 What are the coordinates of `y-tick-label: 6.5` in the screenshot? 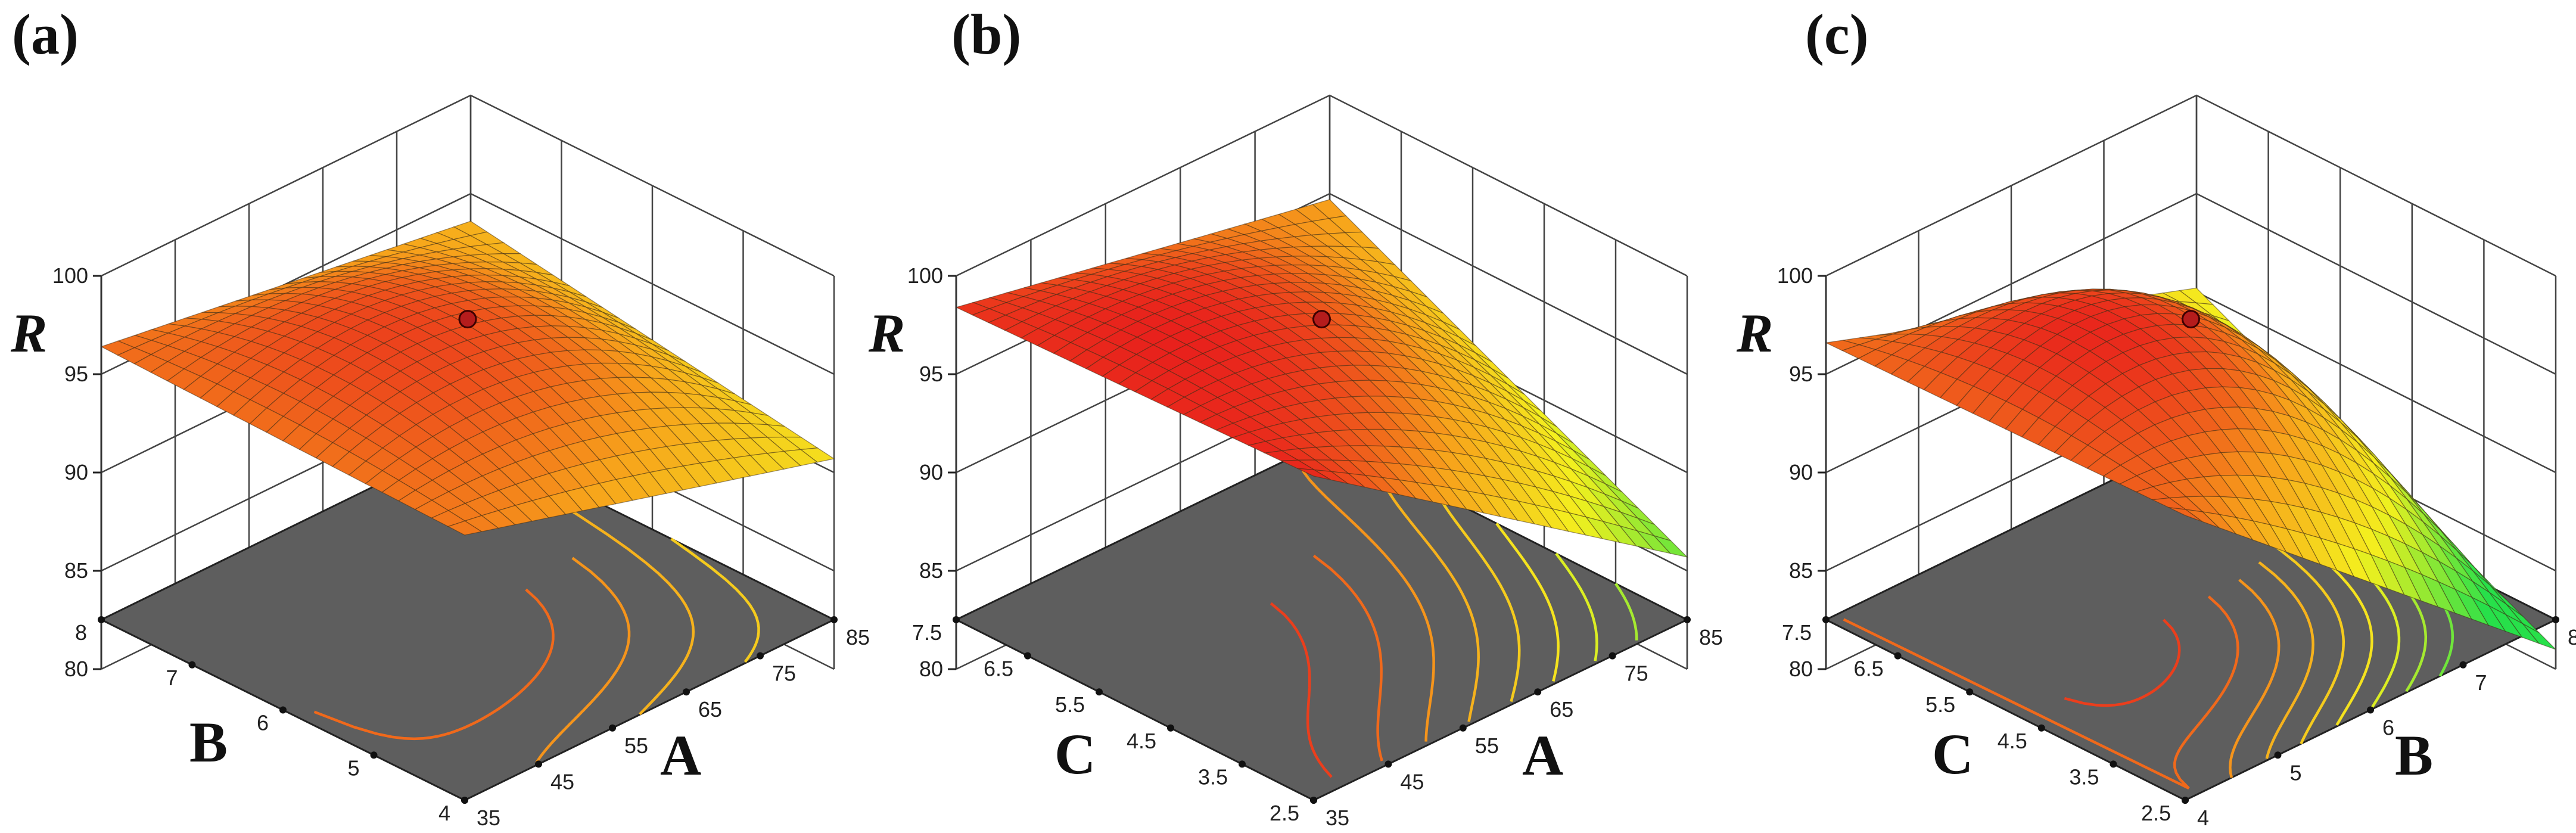 It's located at (1869, 669).